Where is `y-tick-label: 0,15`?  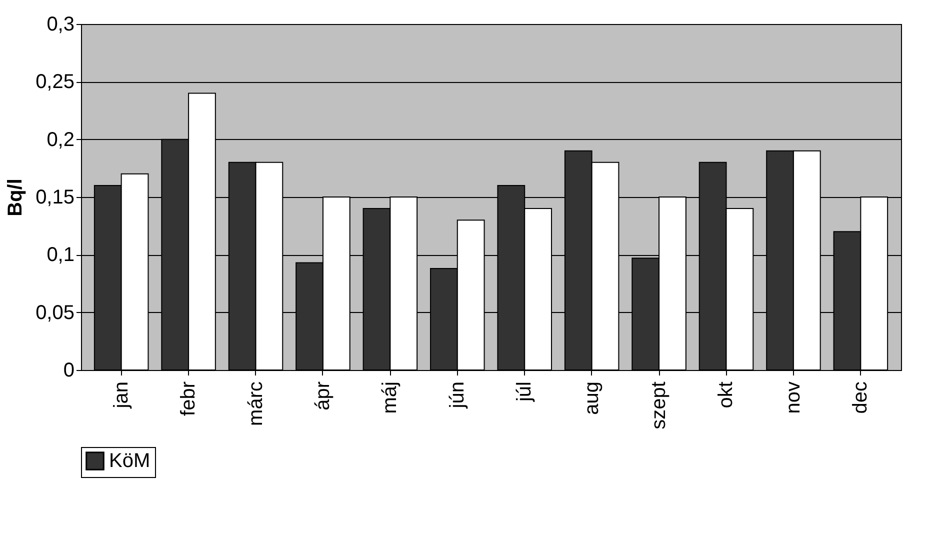 y-tick-label: 0,15 is located at coordinates (55, 197).